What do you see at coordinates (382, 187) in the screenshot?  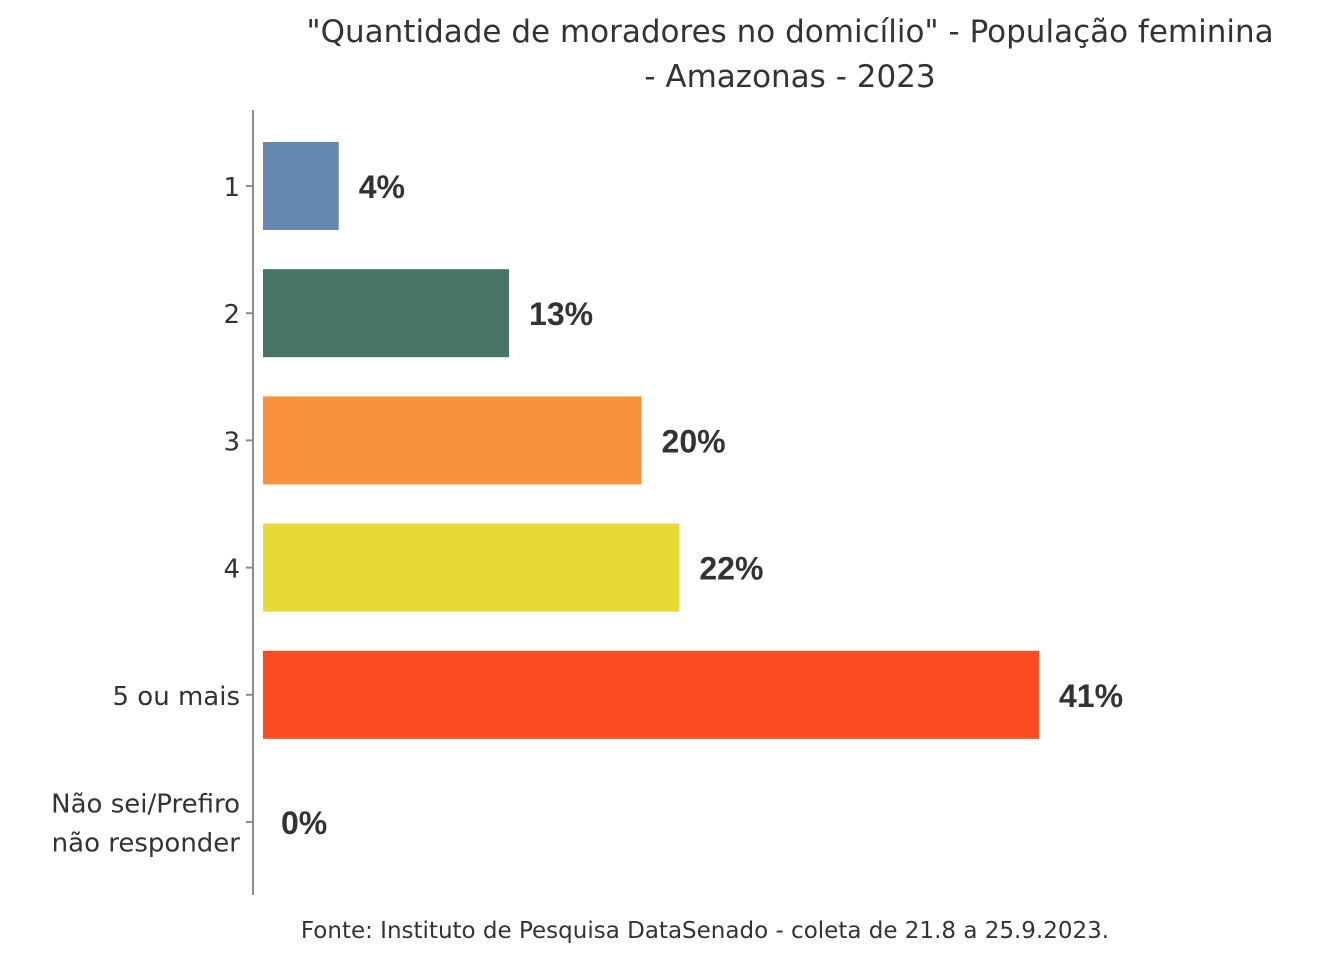 I see `data-label: 4%` at bounding box center [382, 187].